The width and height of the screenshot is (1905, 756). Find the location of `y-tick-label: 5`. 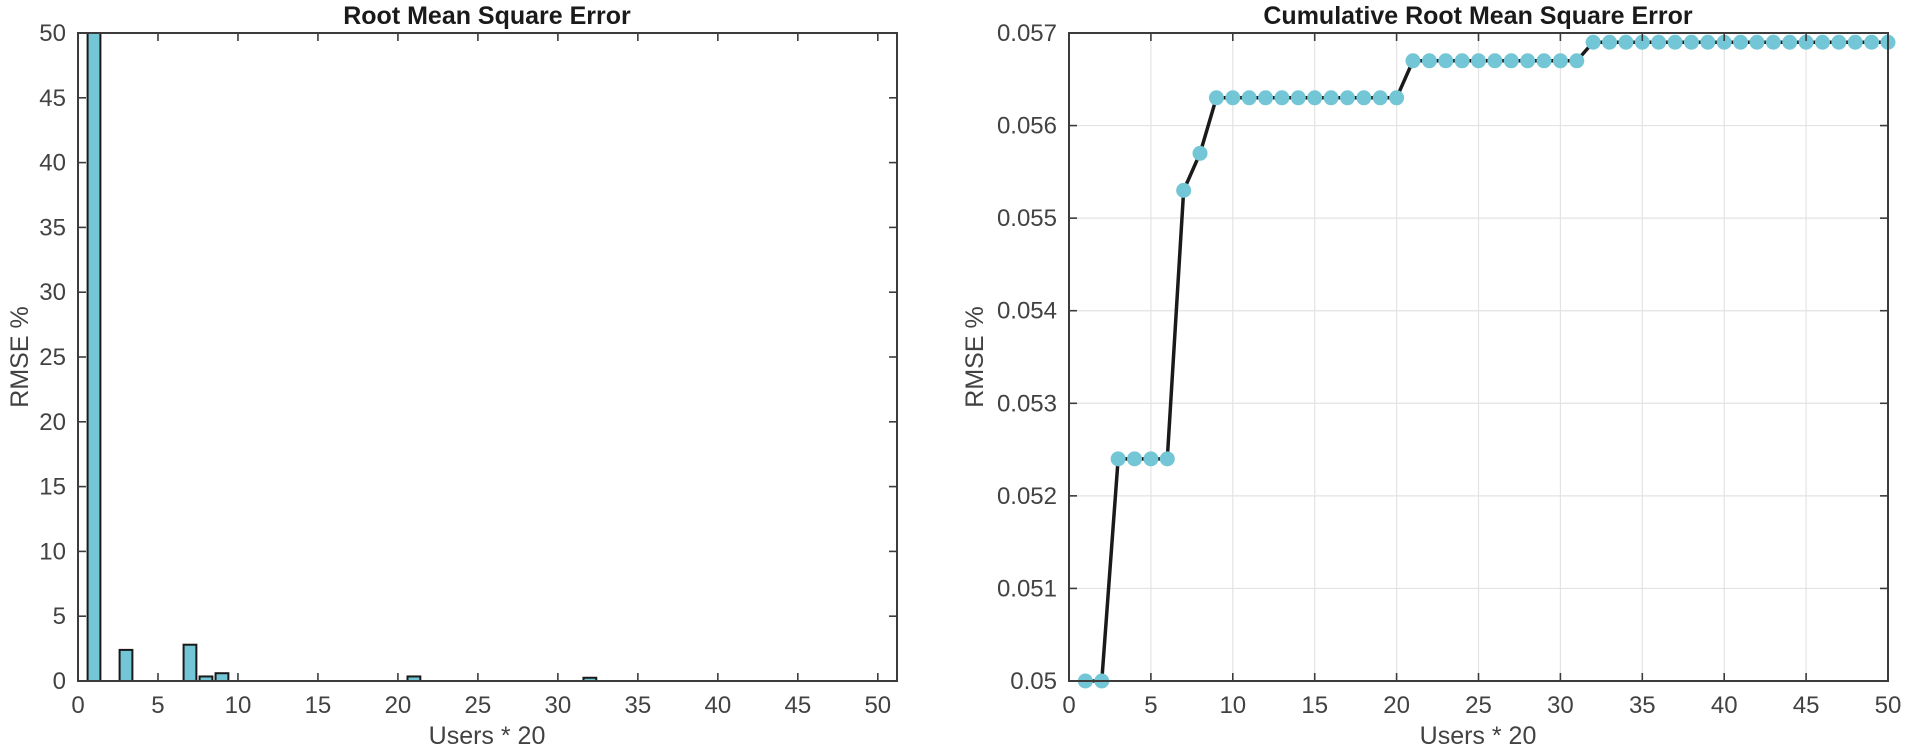

y-tick-label: 5 is located at coordinates (59, 616).